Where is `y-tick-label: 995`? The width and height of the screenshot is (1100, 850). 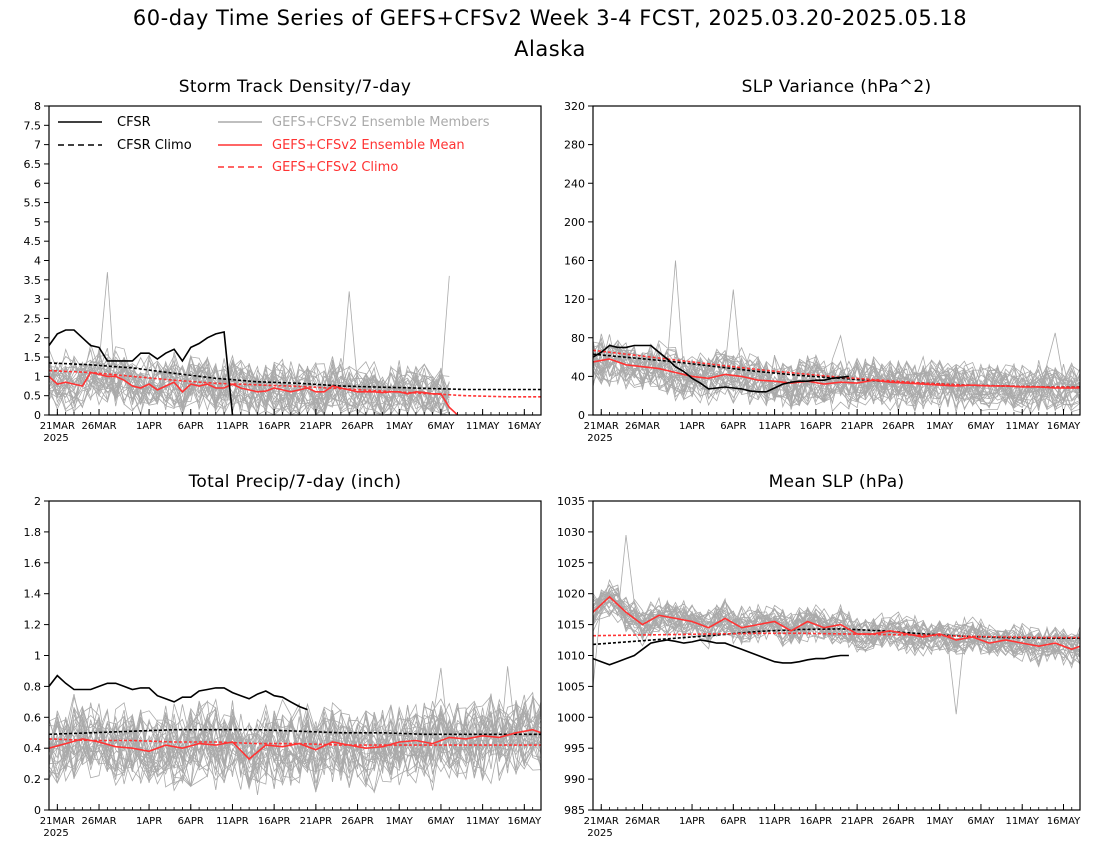 y-tick-label: 995 is located at coordinates (574, 748).